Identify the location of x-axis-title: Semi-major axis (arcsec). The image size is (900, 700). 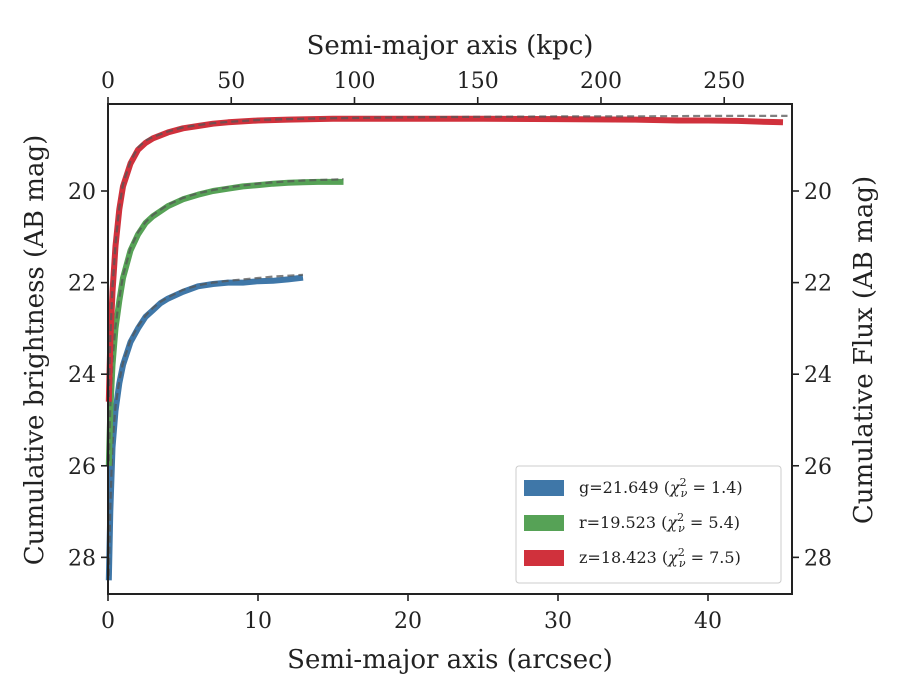
(450, 660).